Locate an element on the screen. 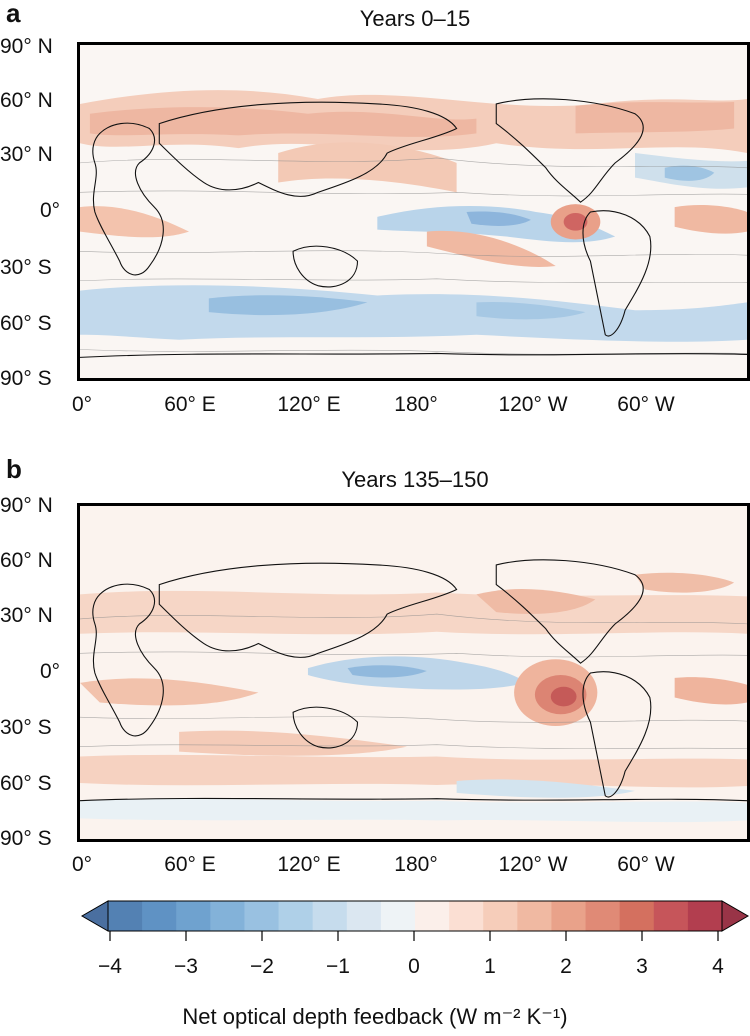 This screenshot has height=1036, width=750. colorbar-tick-label: −3 is located at coordinates (186, 966).